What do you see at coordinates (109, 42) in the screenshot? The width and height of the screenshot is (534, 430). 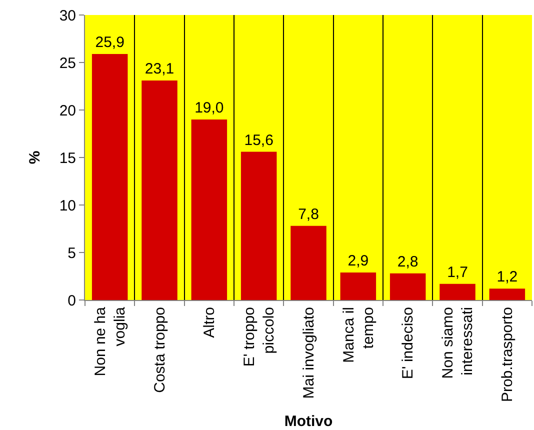 I see `data-label: 25,9` at bounding box center [109, 42].